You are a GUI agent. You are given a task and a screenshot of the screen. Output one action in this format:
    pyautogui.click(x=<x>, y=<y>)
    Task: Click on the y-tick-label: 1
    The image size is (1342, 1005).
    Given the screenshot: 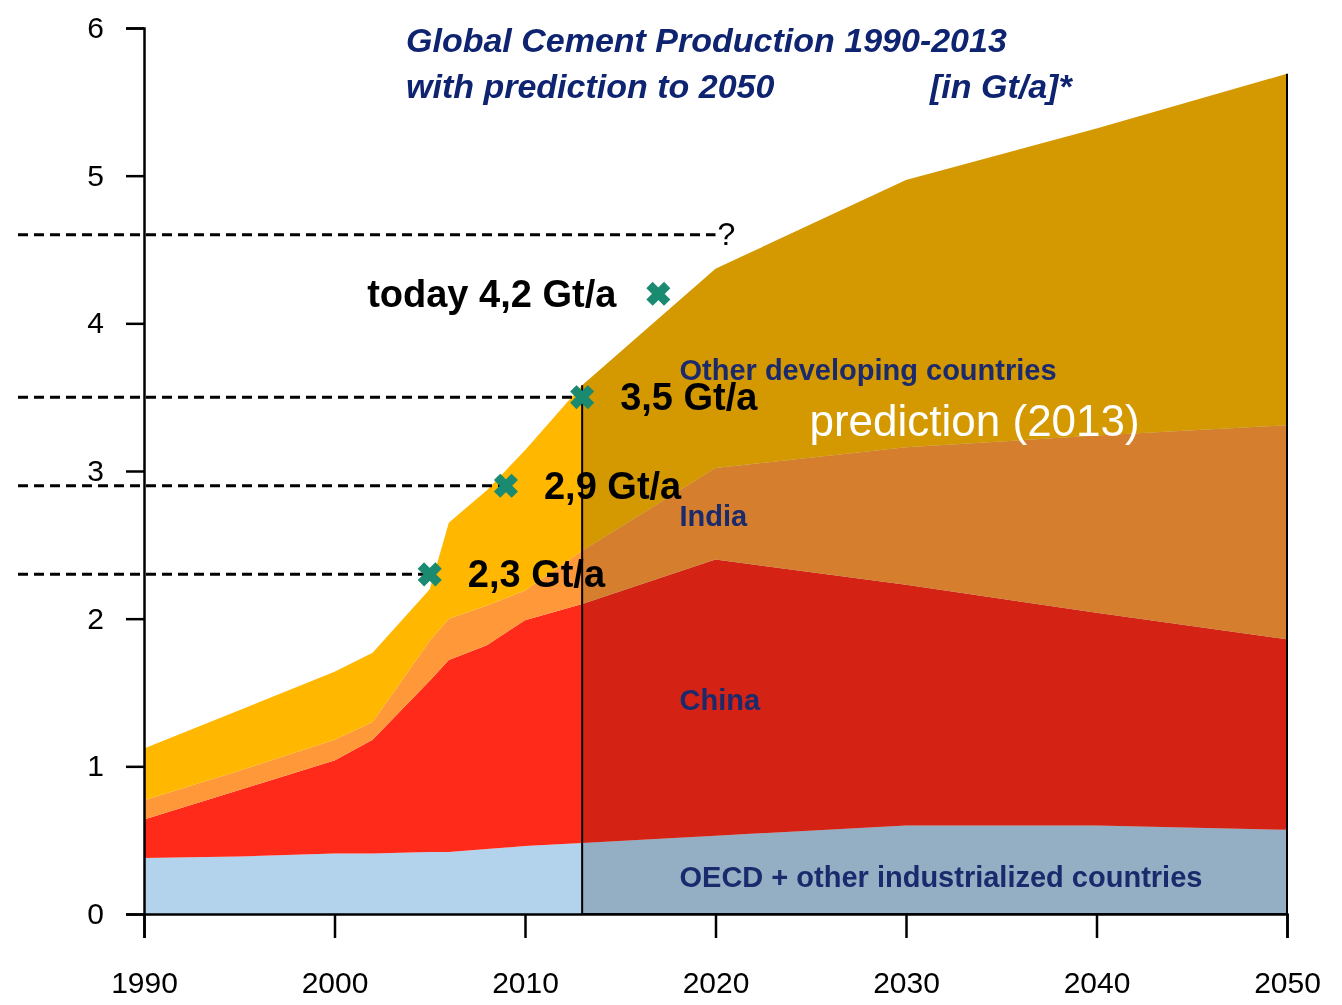 What is the action you would take?
    pyautogui.click(x=95, y=766)
    